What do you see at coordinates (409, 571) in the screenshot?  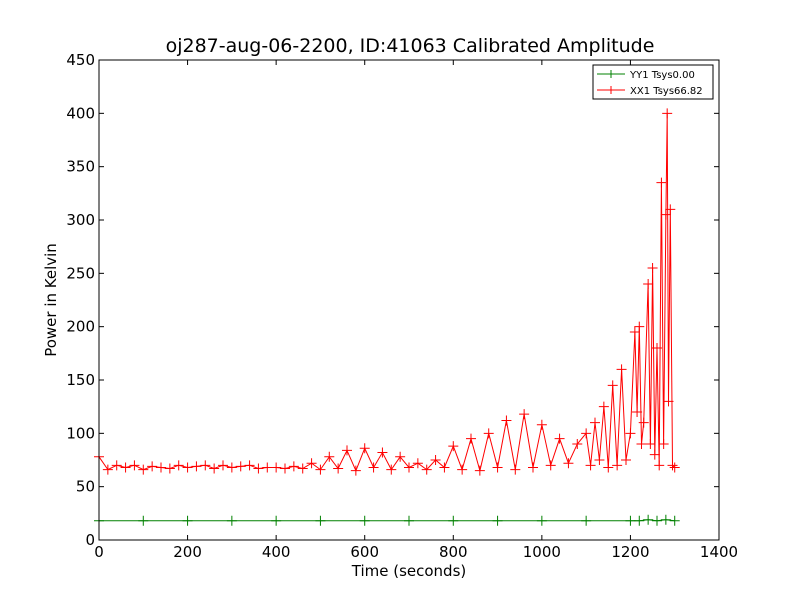 I see `x-axis-label: Time (seconds)` at bounding box center [409, 571].